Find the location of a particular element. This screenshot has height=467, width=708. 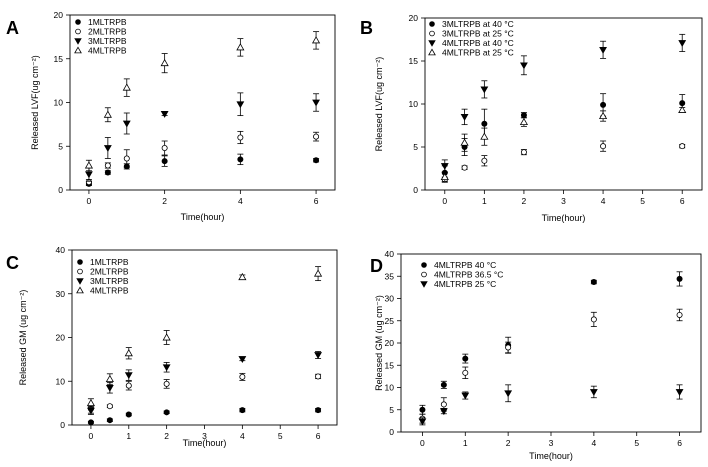

panel-letter-a: A is located at coordinates (12, 28).